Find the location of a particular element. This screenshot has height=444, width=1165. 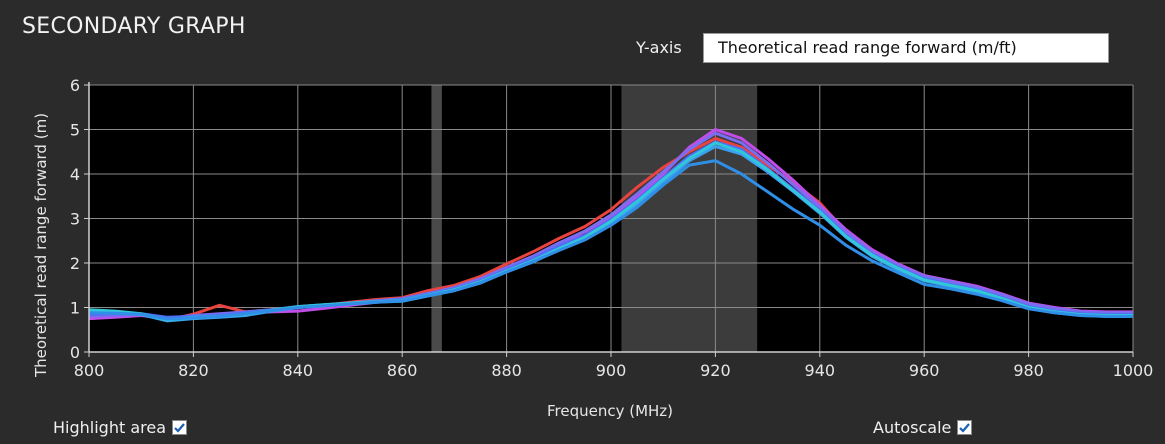

highlight-area-checkbox is located at coordinates (179, 427).